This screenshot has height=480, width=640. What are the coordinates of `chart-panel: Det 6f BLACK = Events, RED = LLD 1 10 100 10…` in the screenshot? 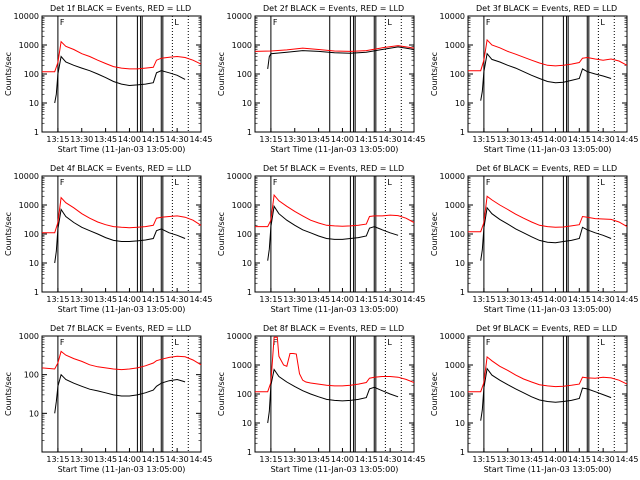 It's located at (534, 239).